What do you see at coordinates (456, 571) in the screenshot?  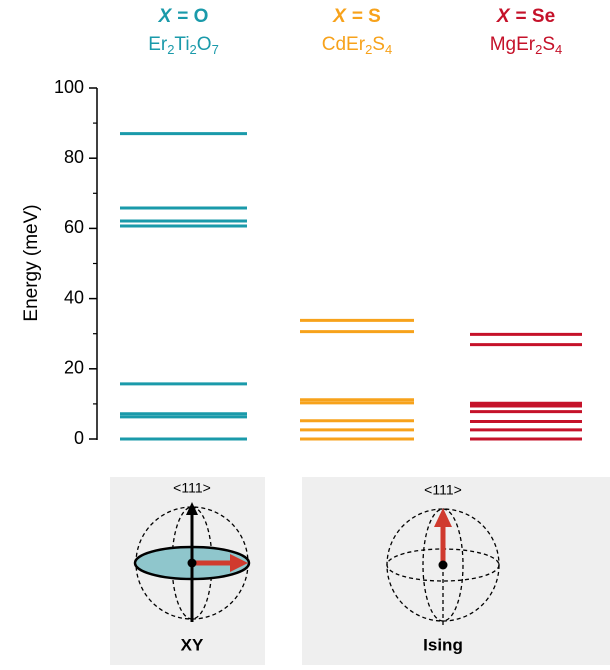 I see `panel-bg` at bounding box center [456, 571].